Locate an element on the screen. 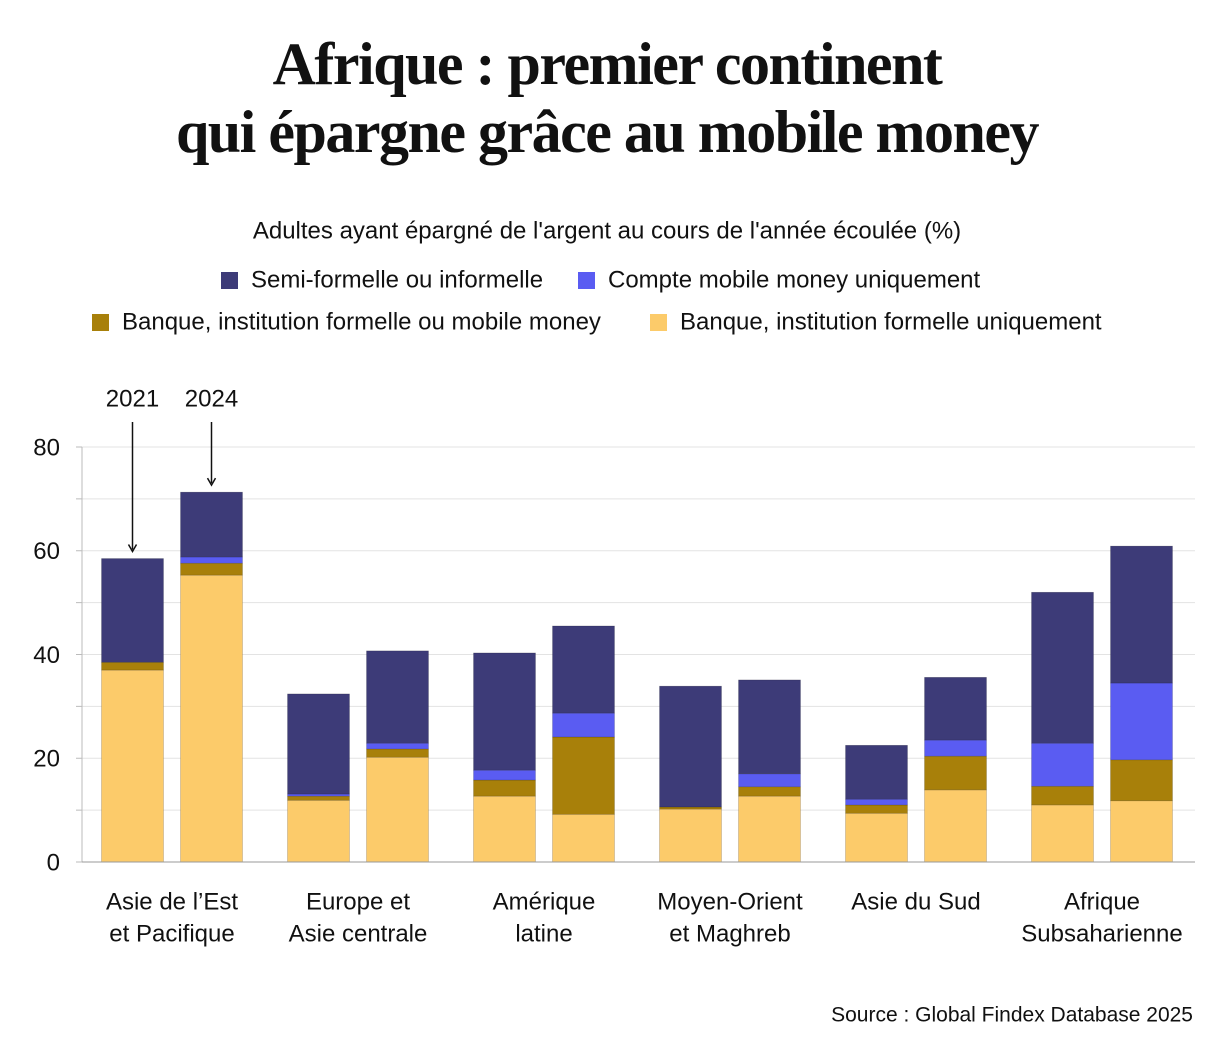  legend-label: Semi-formelle ou informelle is located at coordinates (397, 279).